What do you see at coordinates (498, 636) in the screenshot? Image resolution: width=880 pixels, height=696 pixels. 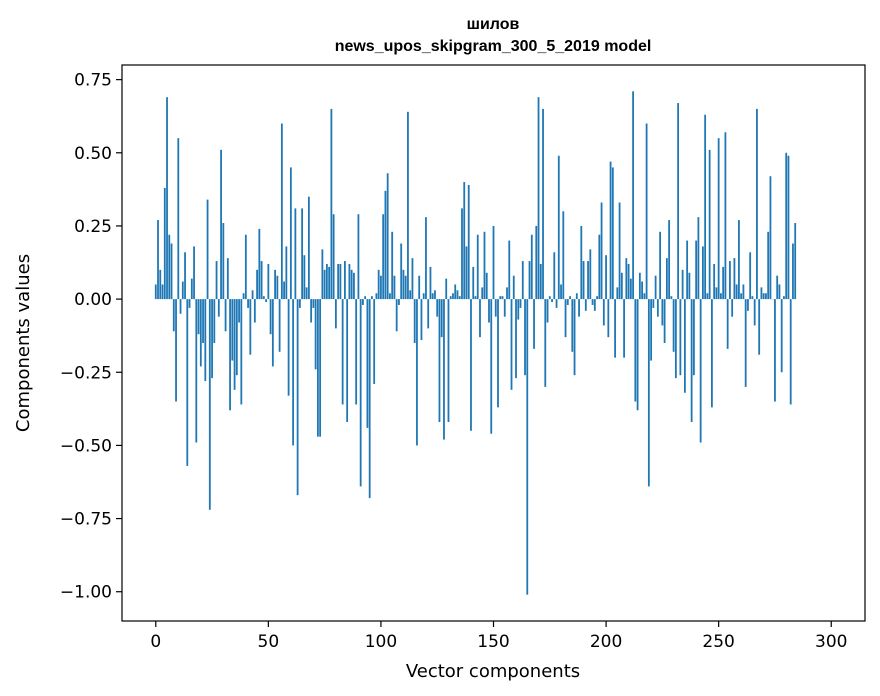 I see `x-axis-ticks: 0 50 100 150 200 250 300` at bounding box center [498, 636].